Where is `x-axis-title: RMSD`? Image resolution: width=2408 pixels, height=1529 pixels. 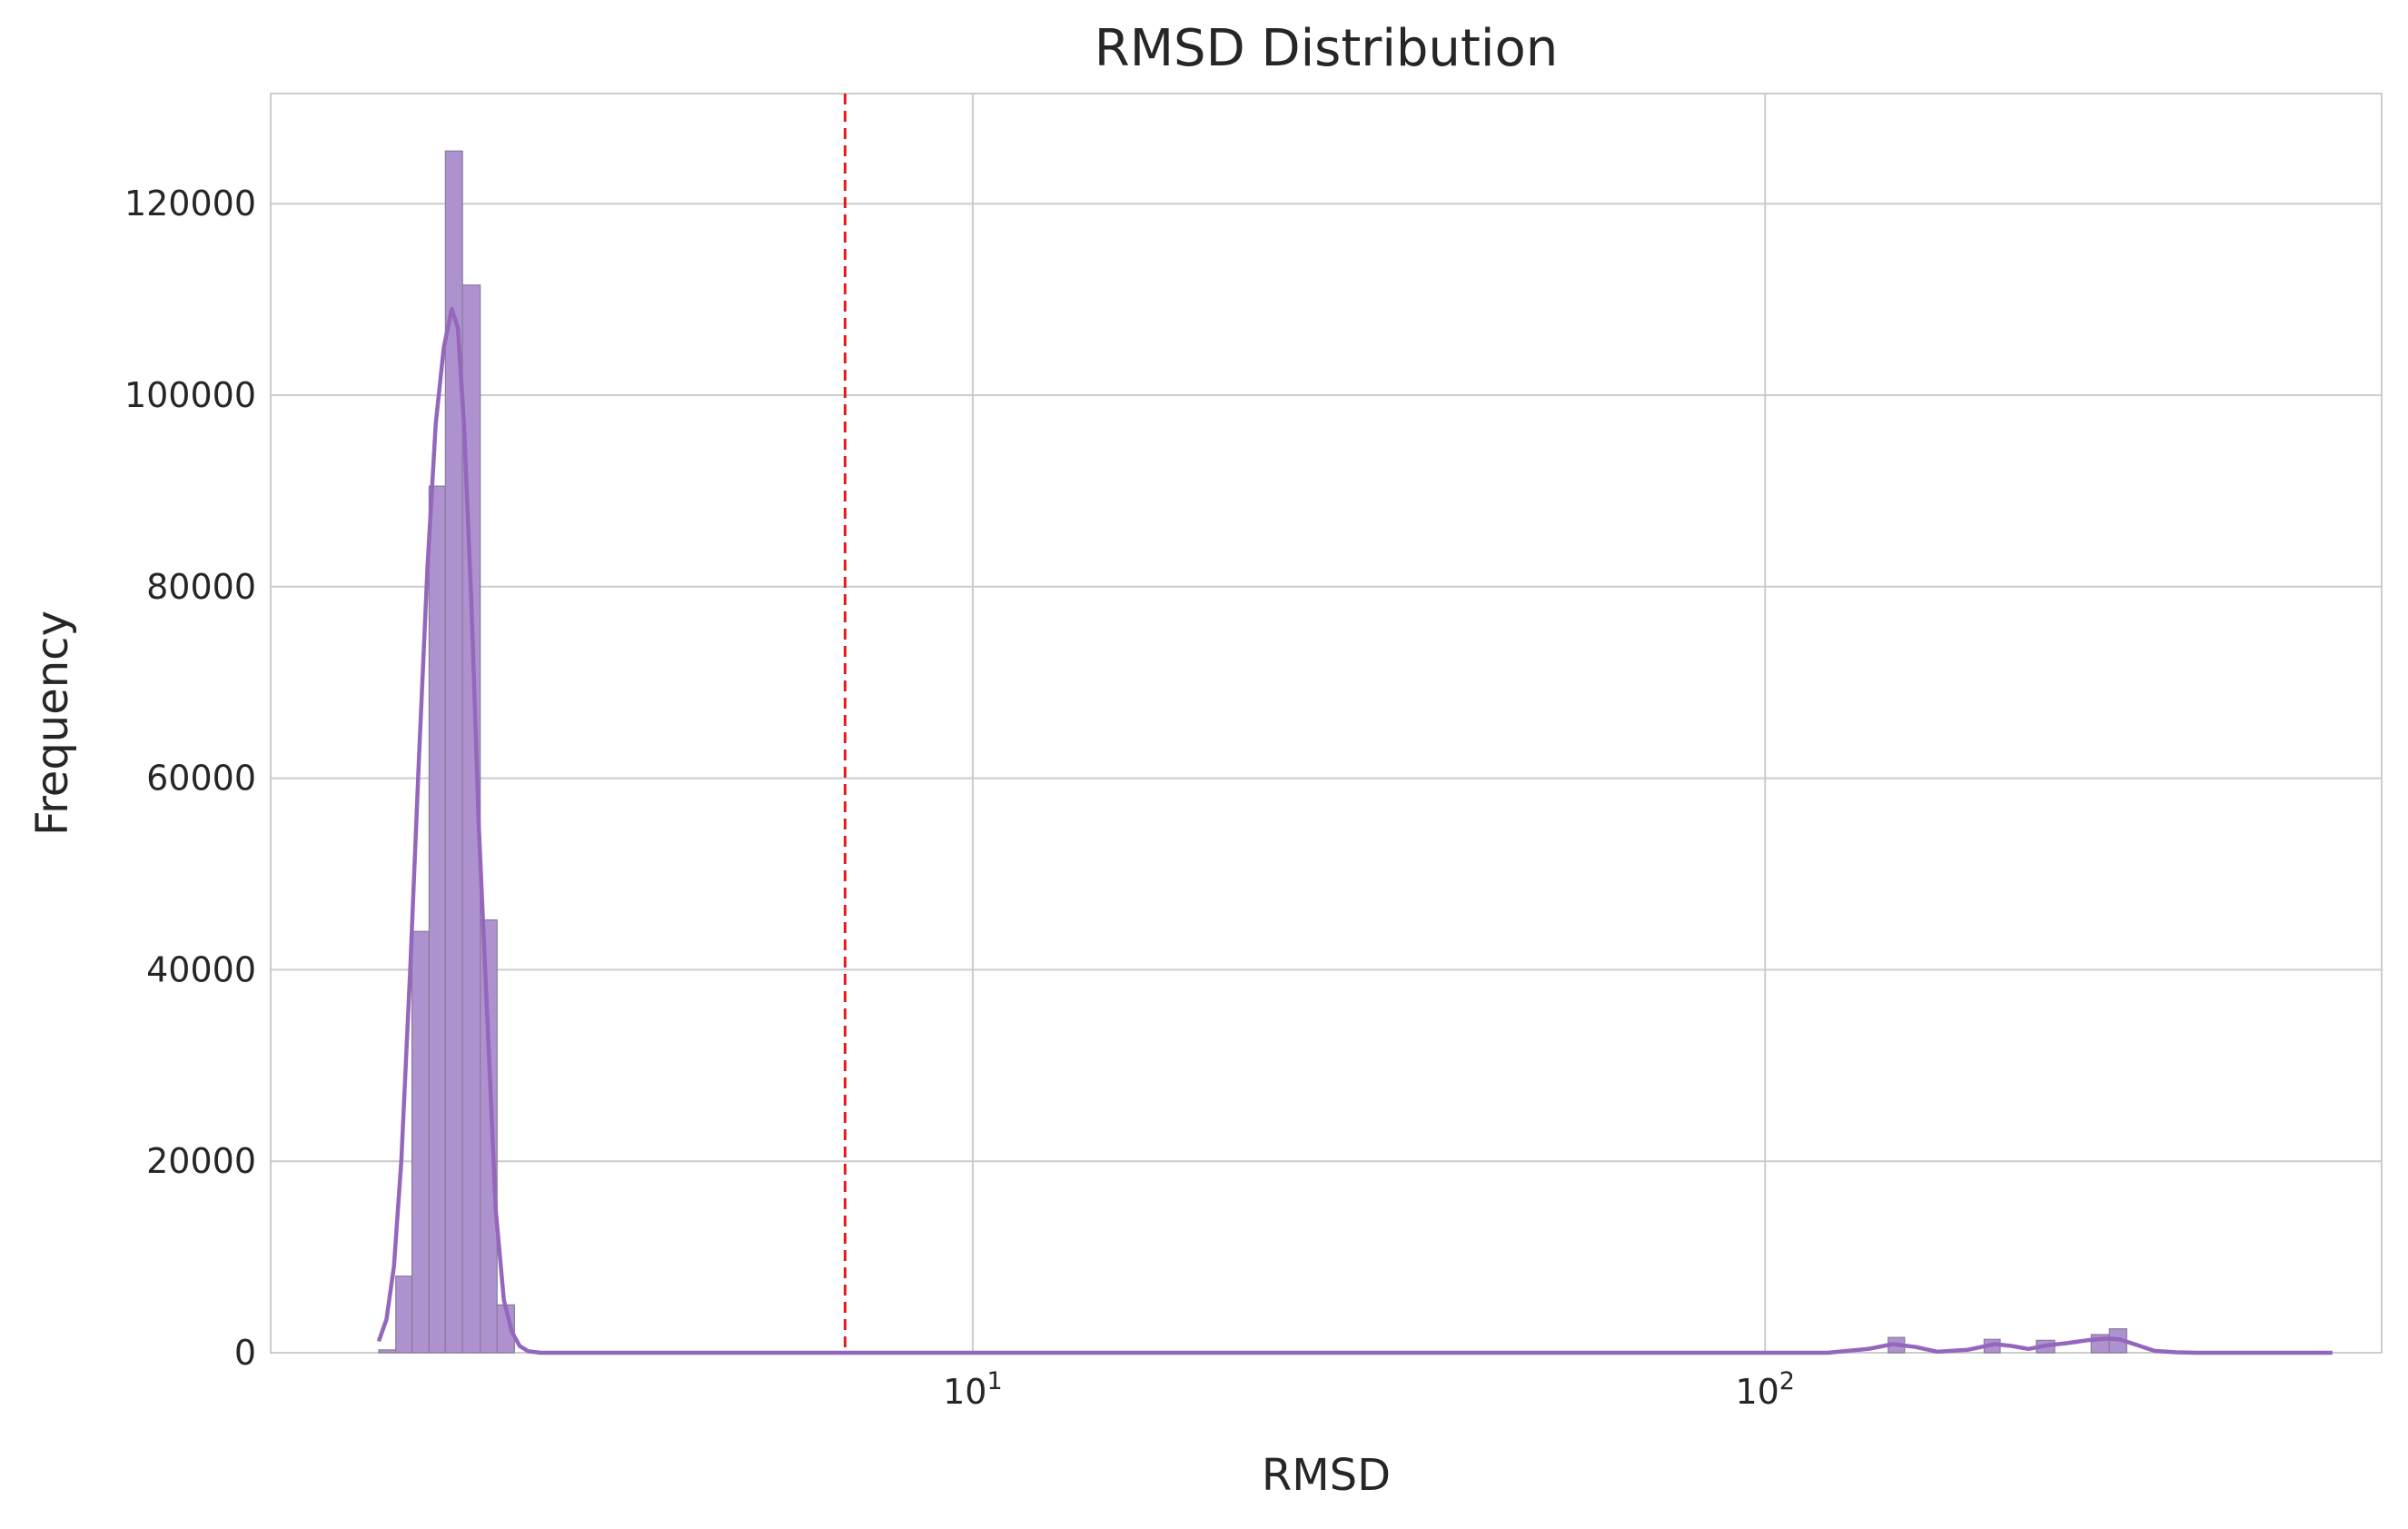 x-axis-title: RMSD is located at coordinates (1326, 1475).